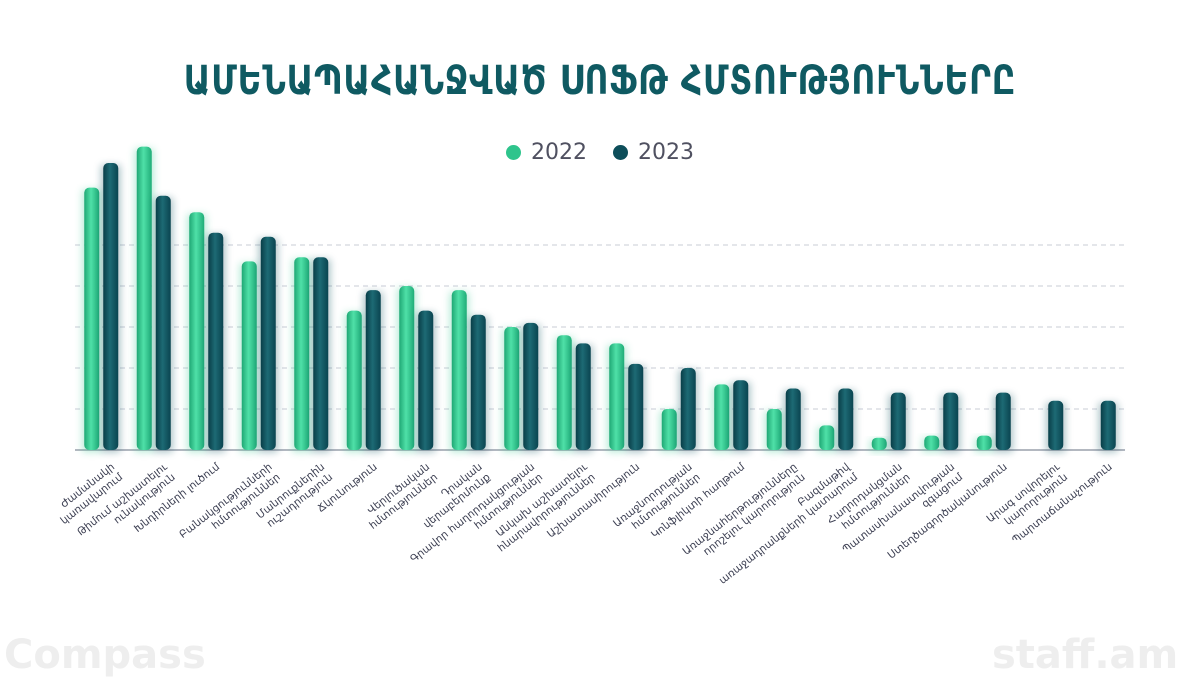 The width and height of the screenshot is (1200, 678). I want to click on legend-item-2023: 2023, so click(653, 152).